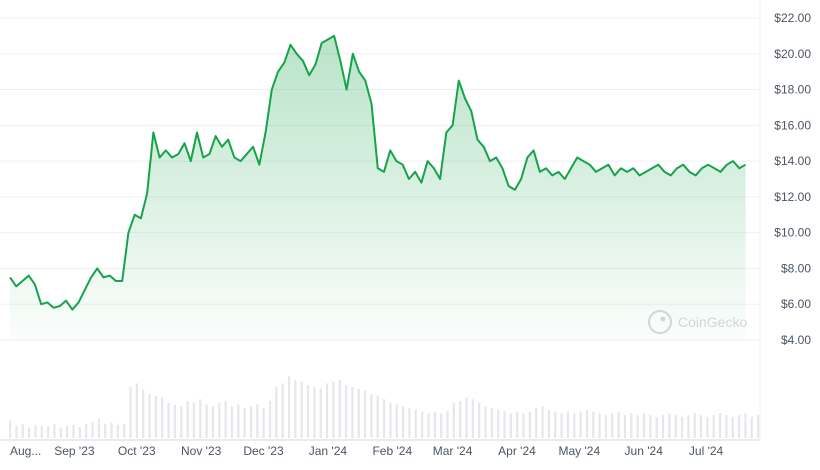 Image resolution: width=820 pixels, height=470 pixels. What do you see at coordinates (392, 451) in the screenshot?
I see `x-tick-label: Feb '24` at bounding box center [392, 451].